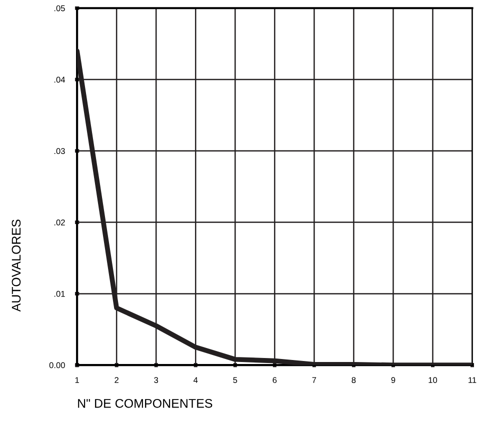  What do you see at coordinates (57, 365) in the screenshot?
I see `y-tick-label: 0.00` at bounding box center [57, 365].